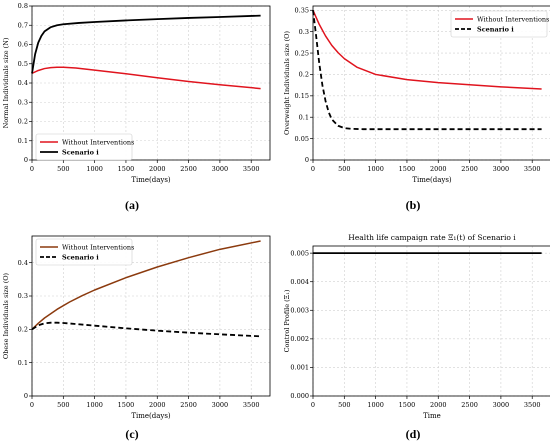 The height and width of the screenshot is (443, 550). What do you see at coordinates (287, 320) in the screenshot?
I see `y-axis-label: Control Profile (Ξ₁)` at bounding box center [287, 320].